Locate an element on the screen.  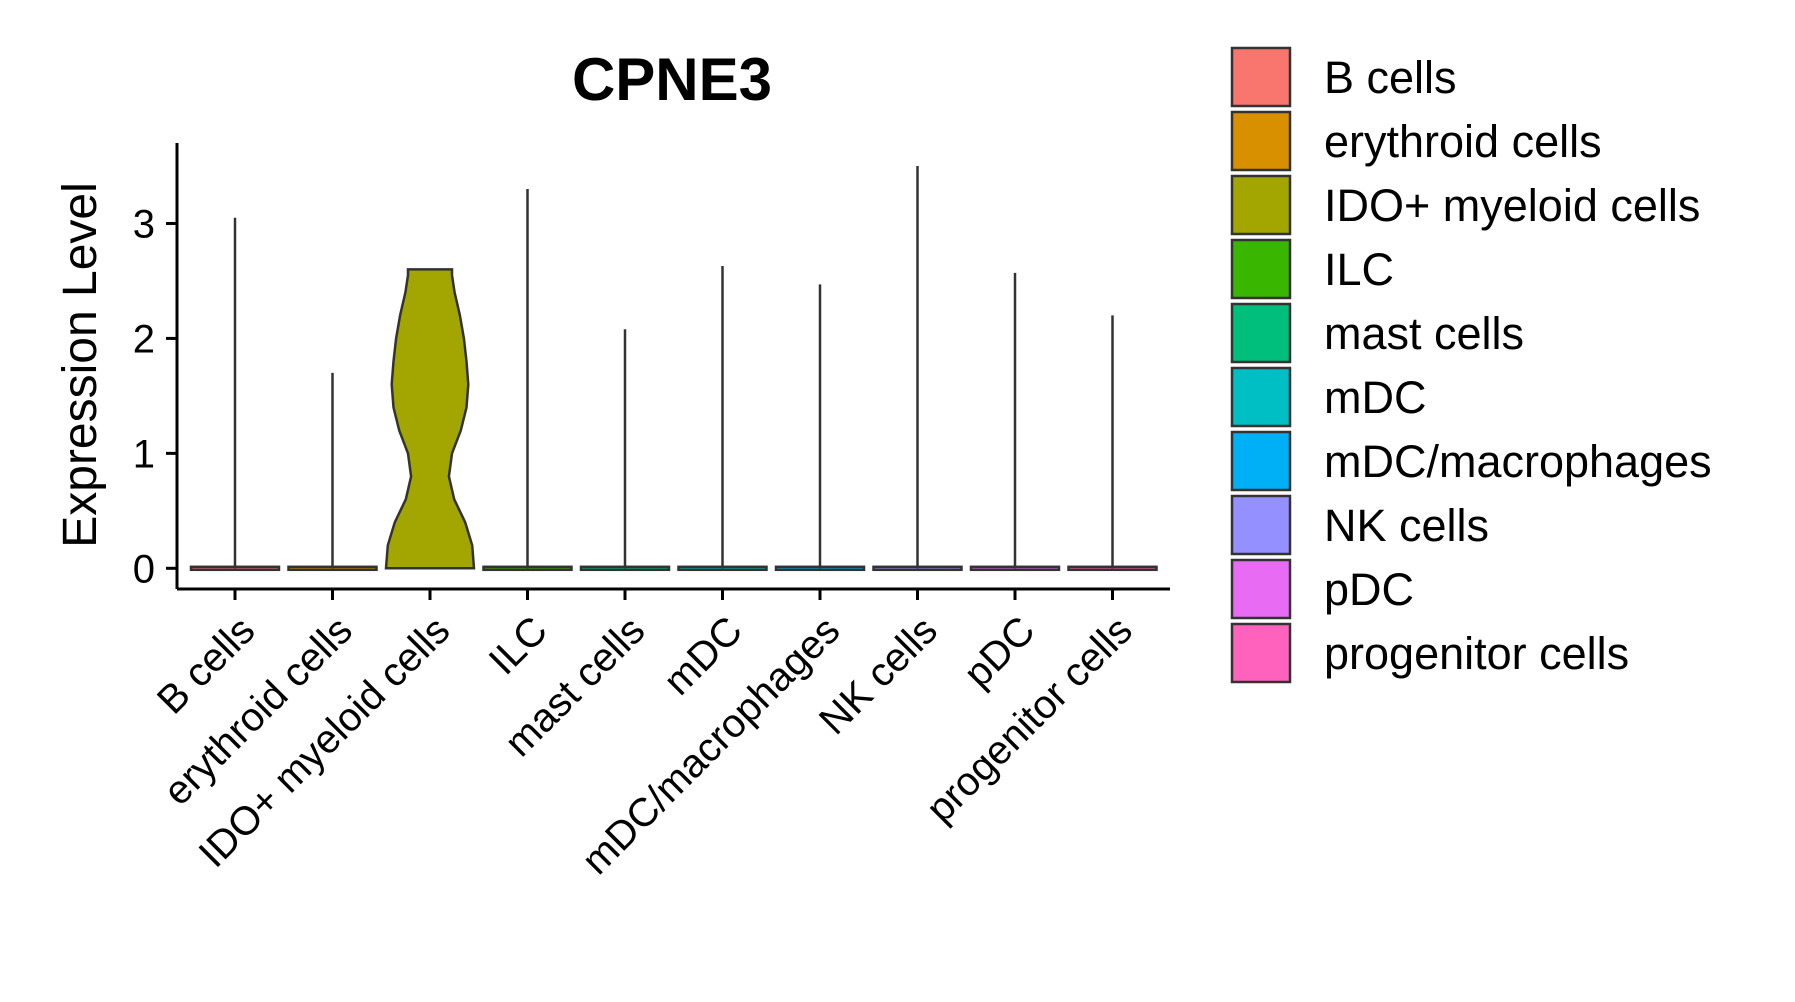
y-tick-label: 3 is located at coordinates (144, 224).